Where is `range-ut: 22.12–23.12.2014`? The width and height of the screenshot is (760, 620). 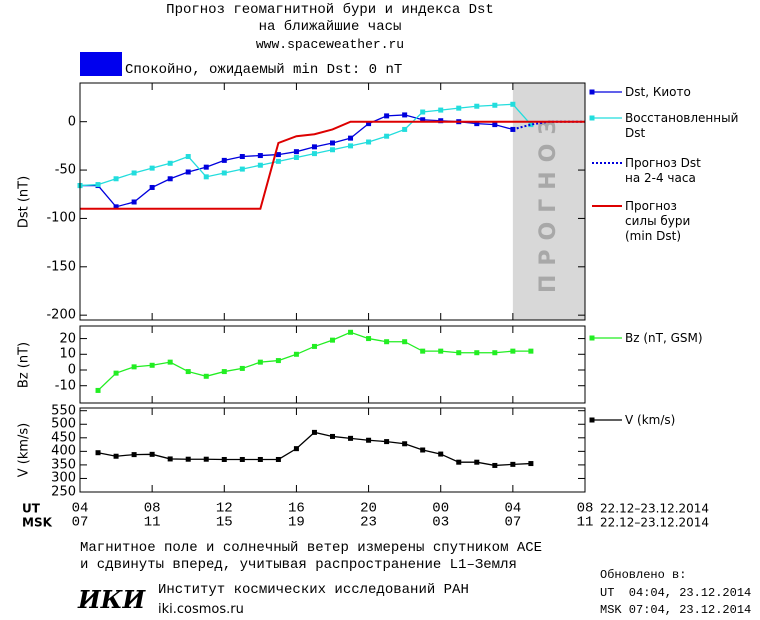
range-ut: 22.12–23.12.2014 is located at coordinates (655, 508).